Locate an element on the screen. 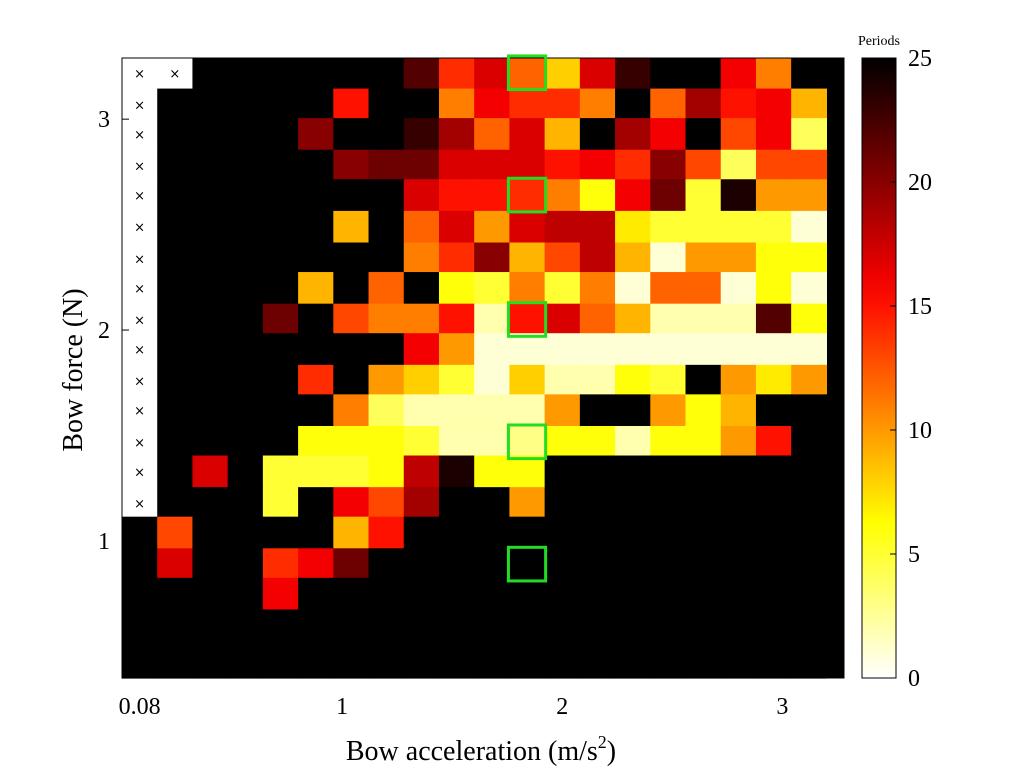 This screenshot has height=768, width=1024. colorbar-tick-label: 5 is located at coordinates (914, 555).